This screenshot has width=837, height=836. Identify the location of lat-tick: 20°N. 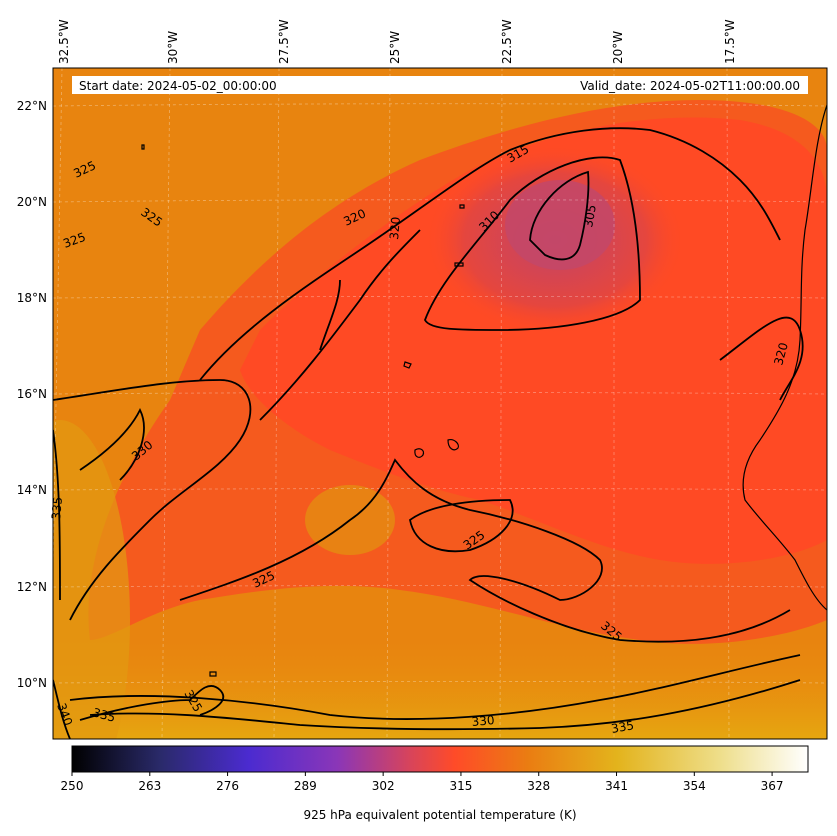
(32, 202).